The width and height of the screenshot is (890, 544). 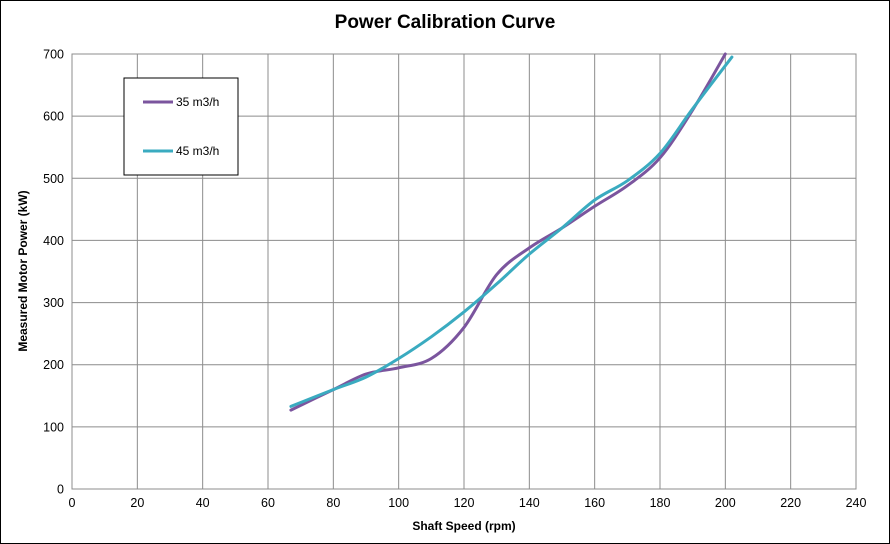 I want to click on x-tick-label-200: 200, so click(x=725, y=503).